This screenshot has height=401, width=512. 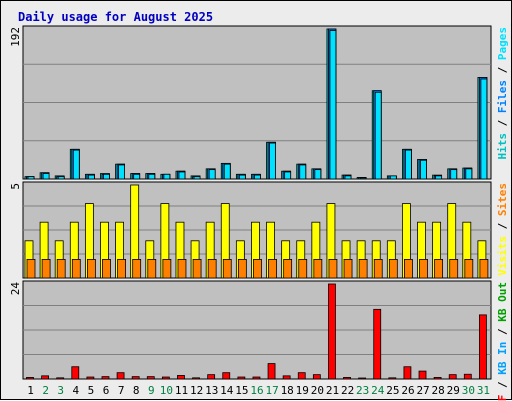 I want to click on day-label: 15, so click(x=241, y=390).